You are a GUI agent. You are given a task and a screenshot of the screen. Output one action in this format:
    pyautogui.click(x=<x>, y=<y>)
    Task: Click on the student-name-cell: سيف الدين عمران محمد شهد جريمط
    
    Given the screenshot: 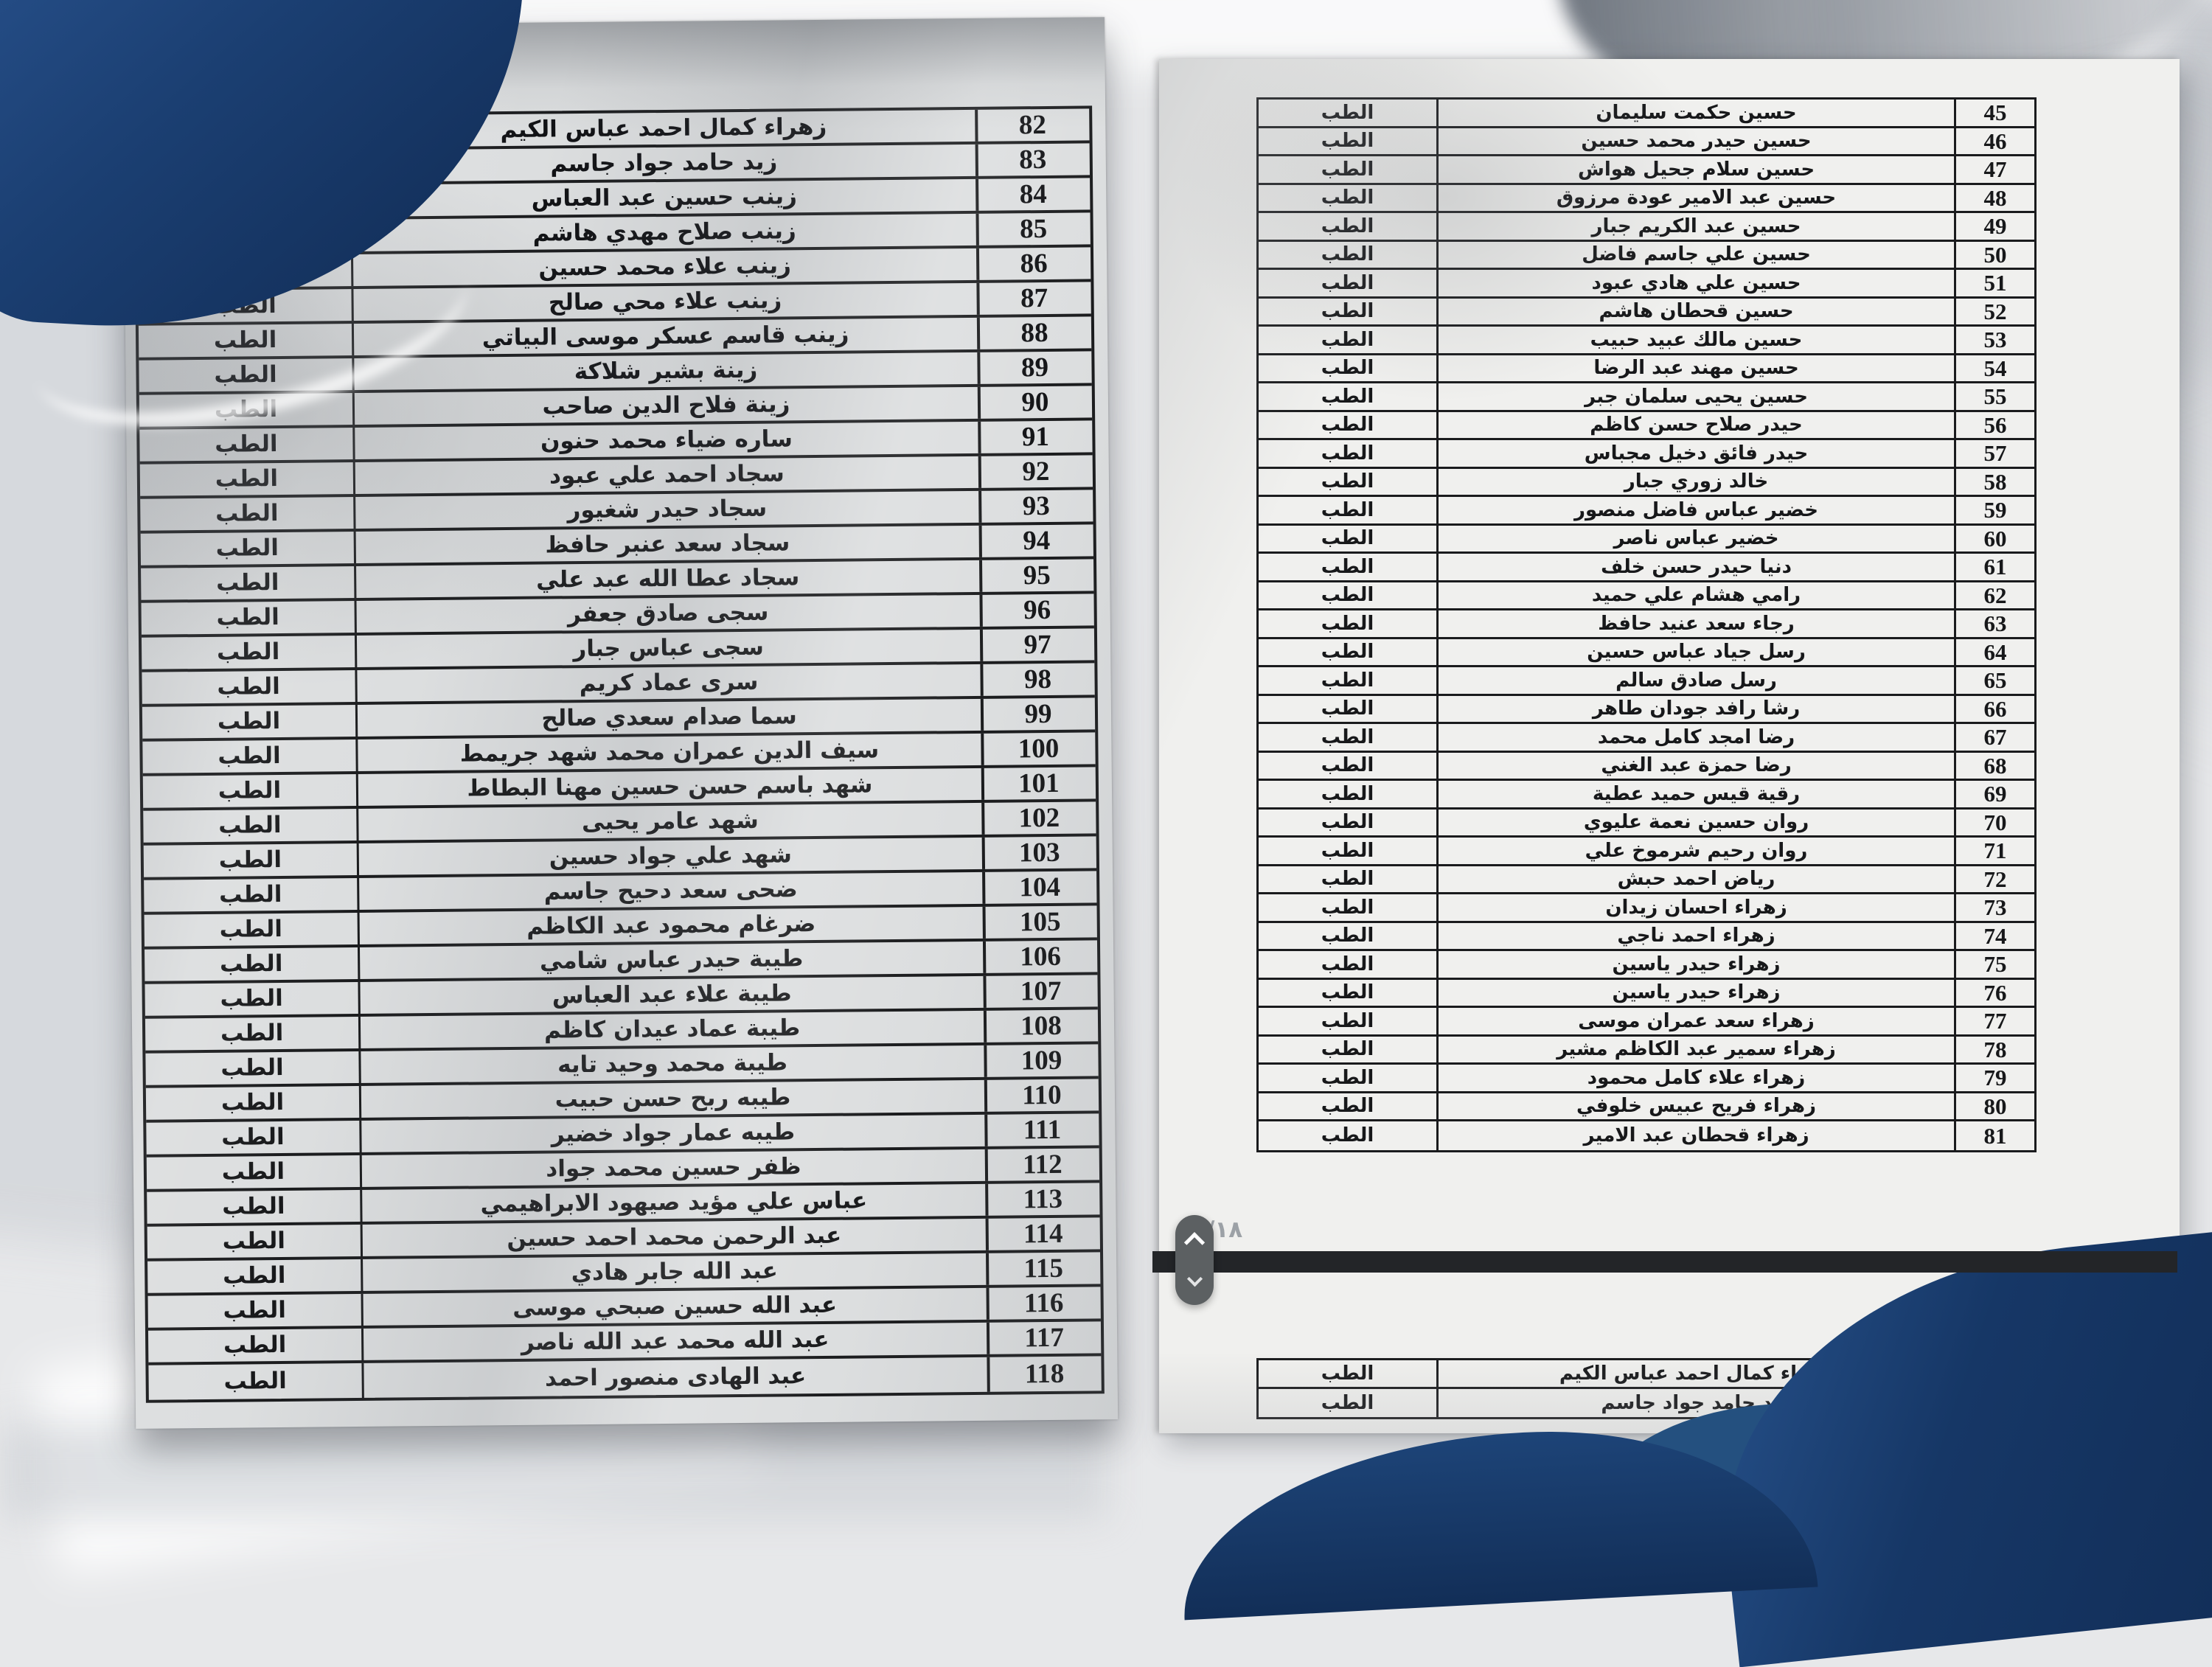 What is the action you would take?
    pyautogui.click(x=671, y=752)
    